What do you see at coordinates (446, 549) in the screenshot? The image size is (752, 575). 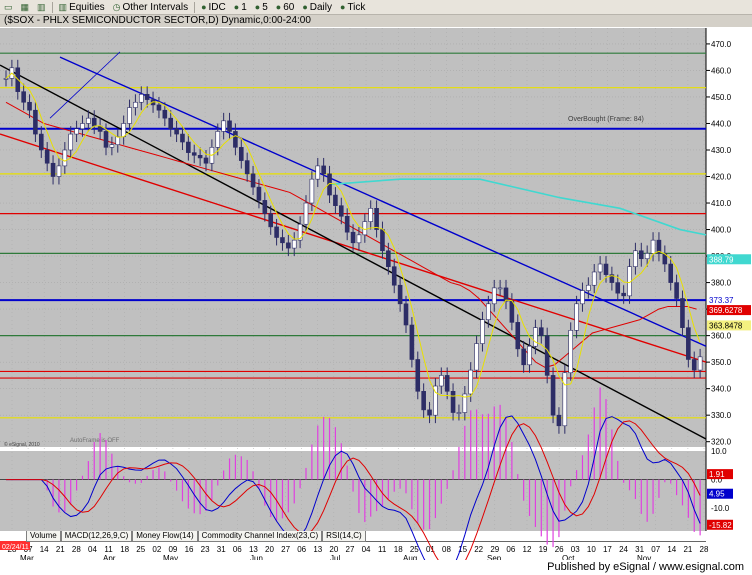 I see `x-tick-label: 08` at bounding box center [446, 549].